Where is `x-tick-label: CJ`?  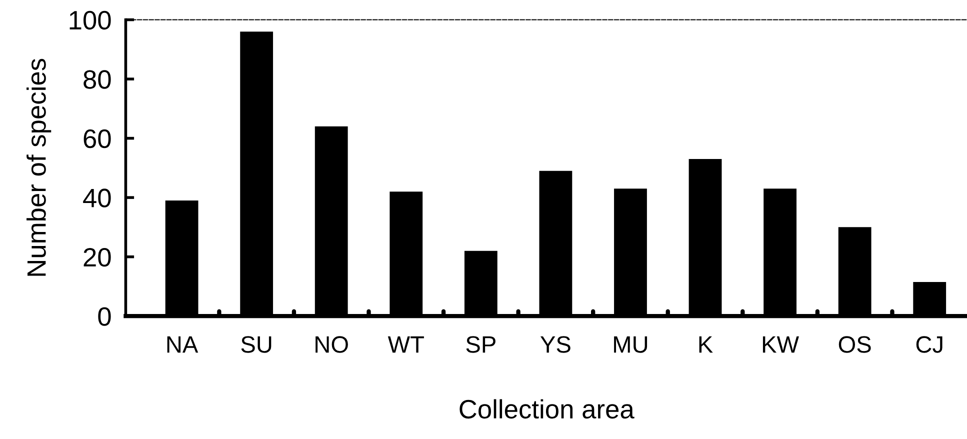
x-tick-label: CJ is located at coordinates (929, 344).